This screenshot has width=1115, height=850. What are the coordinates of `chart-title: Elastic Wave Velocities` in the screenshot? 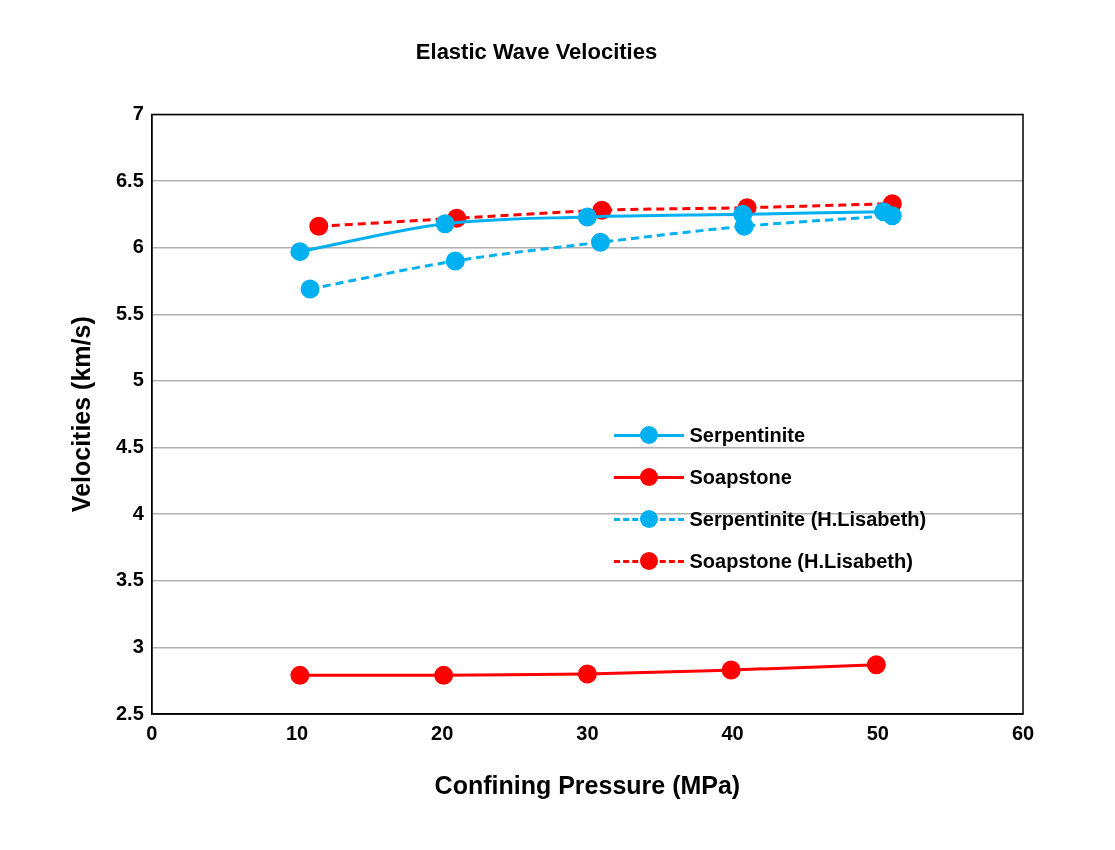 It's located at (536, 52).